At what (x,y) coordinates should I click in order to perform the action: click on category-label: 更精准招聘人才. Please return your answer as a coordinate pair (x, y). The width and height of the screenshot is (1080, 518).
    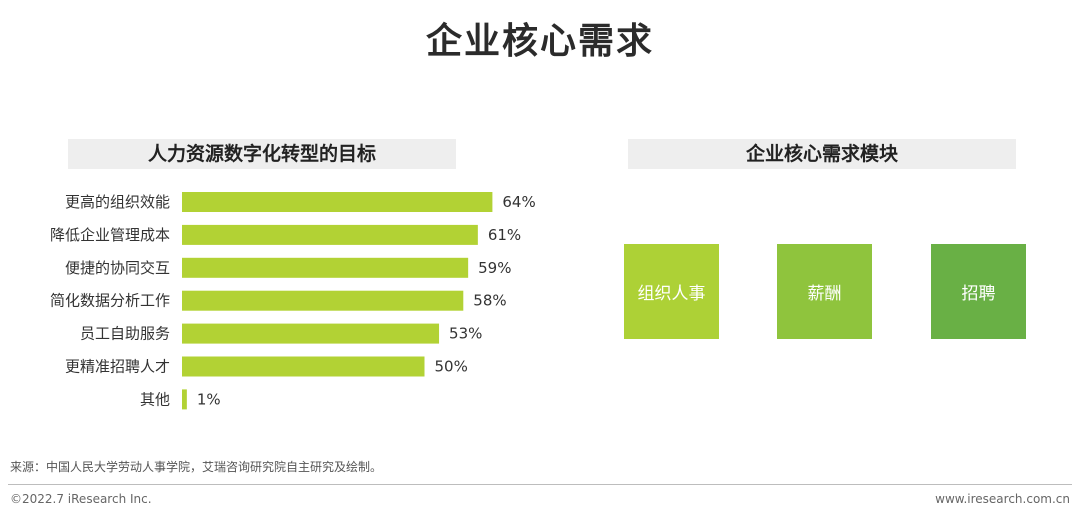
    Looking at the image, I should click on (117, 367).